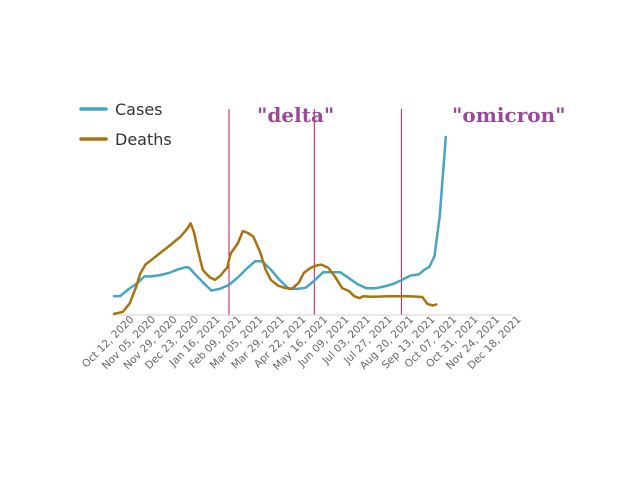  I want to click on annotation-omicron: "omicron", so click(509, 115).